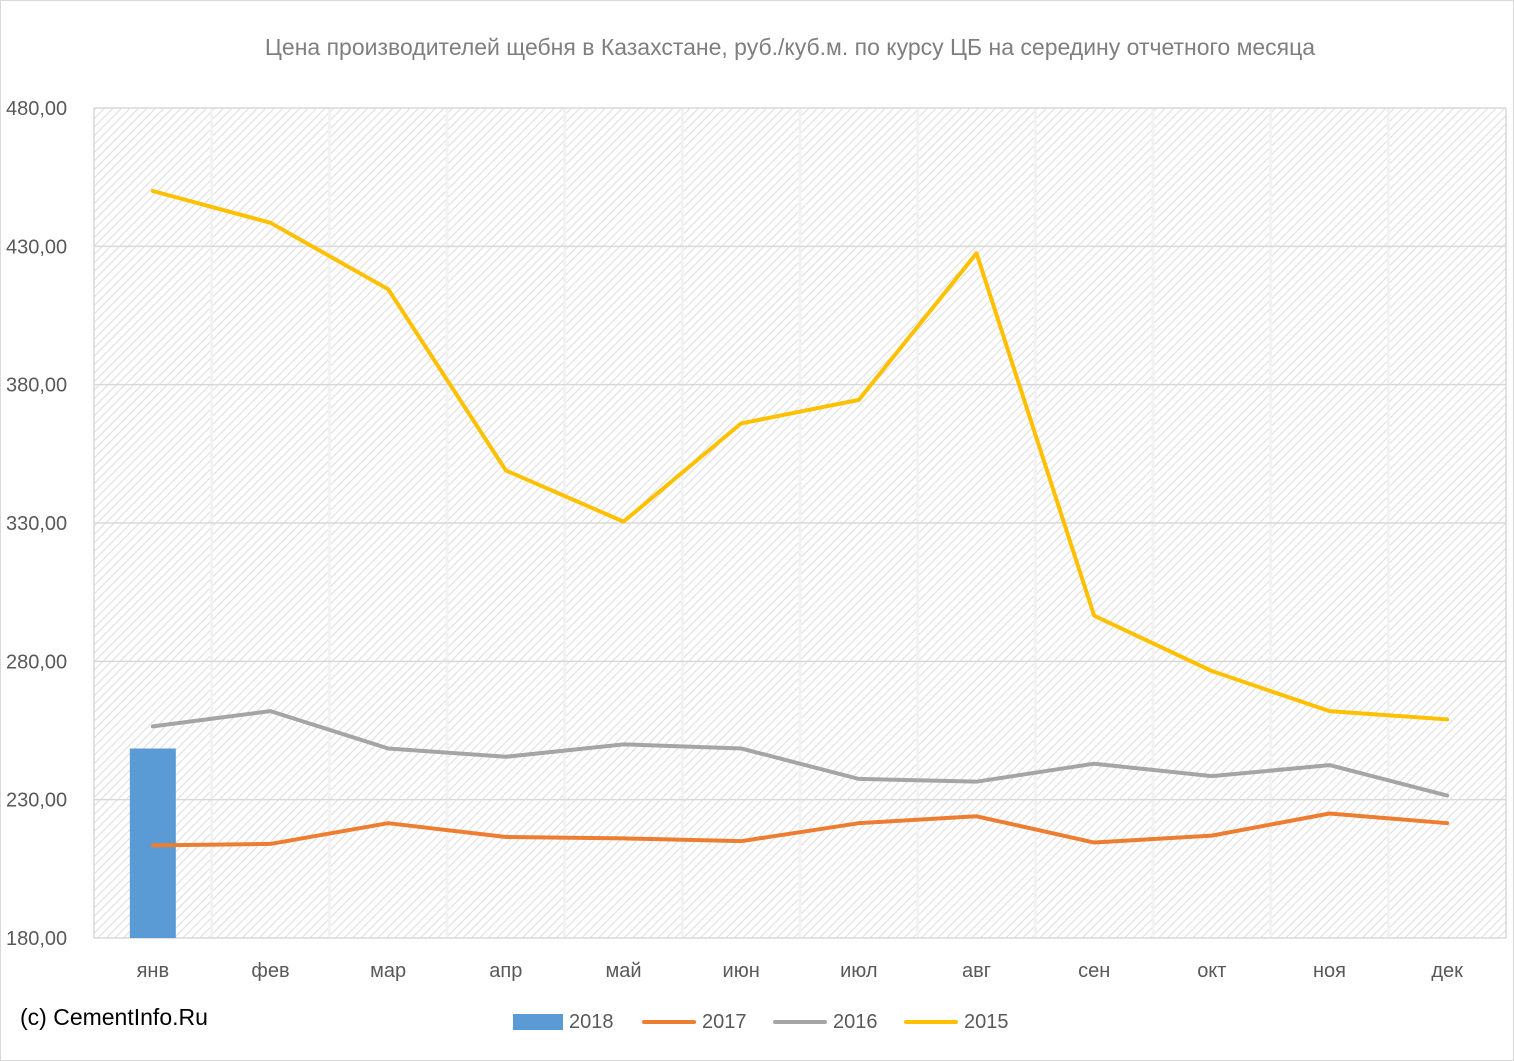  I want to click on y-tick-label: 230,00, so click(36, 801).